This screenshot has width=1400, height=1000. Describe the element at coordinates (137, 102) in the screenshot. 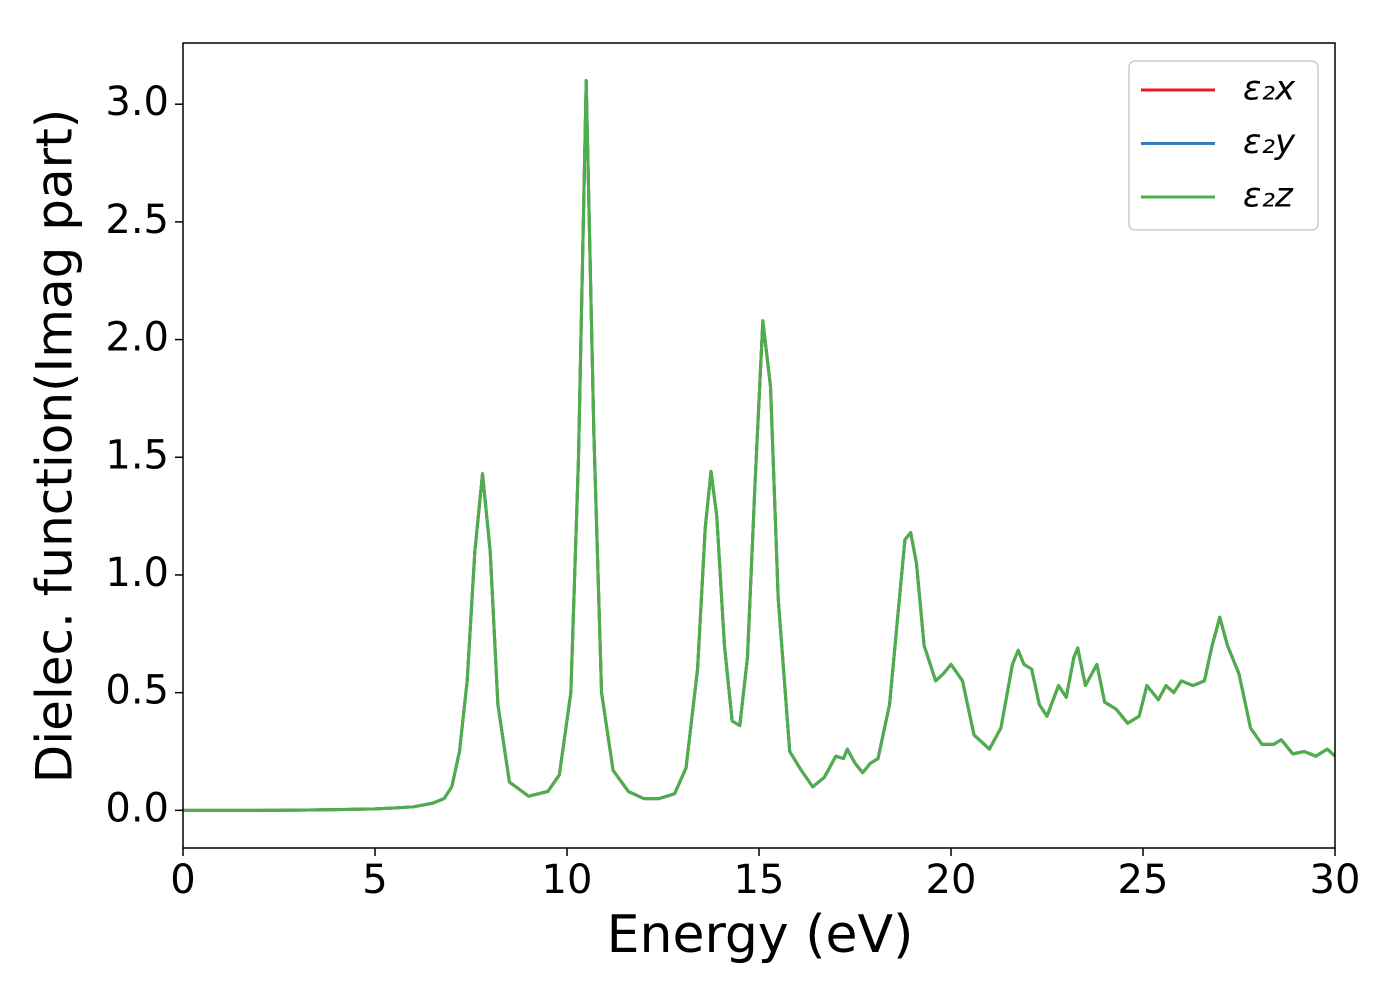

I see `y-tick-label: 3.0` at that location.